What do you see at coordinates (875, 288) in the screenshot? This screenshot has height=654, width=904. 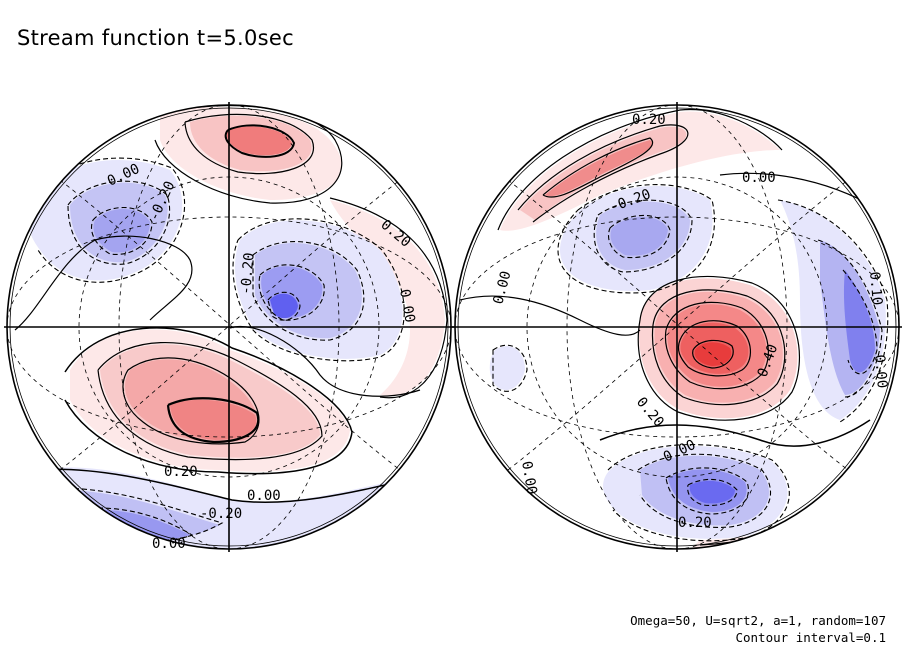 I see `contour-label: 0.10` at bounding box center [875, 288].